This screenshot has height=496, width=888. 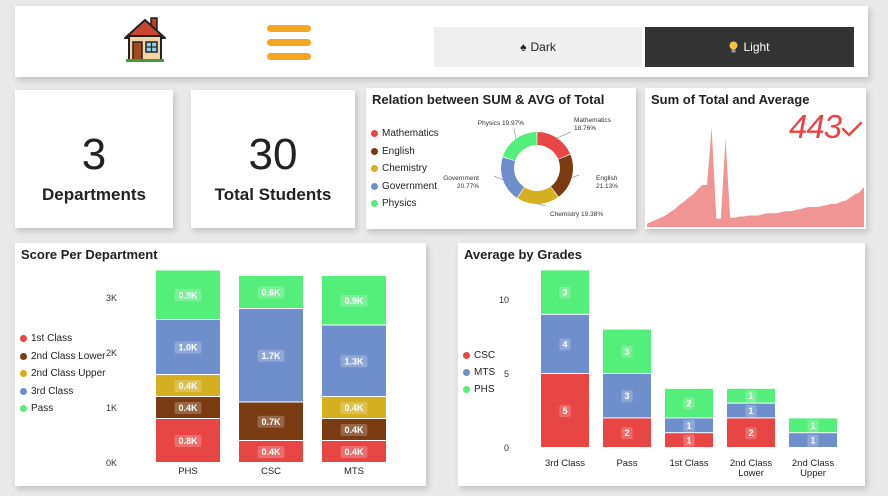 What do you see at coordinates (523, 254) in the screenshot?
I see `grades-title: Average by Grades` at bounding box center [523, 254].